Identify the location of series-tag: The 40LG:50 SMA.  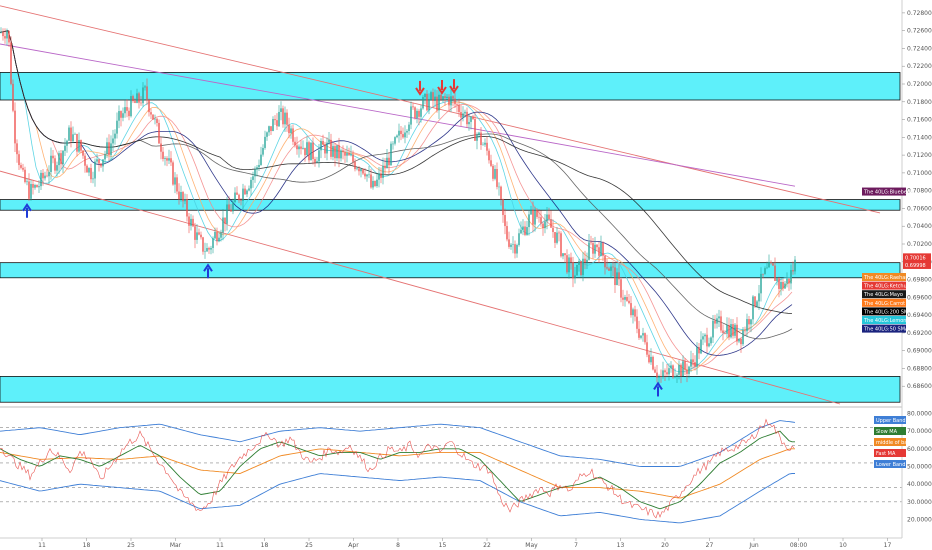
(885, 328).